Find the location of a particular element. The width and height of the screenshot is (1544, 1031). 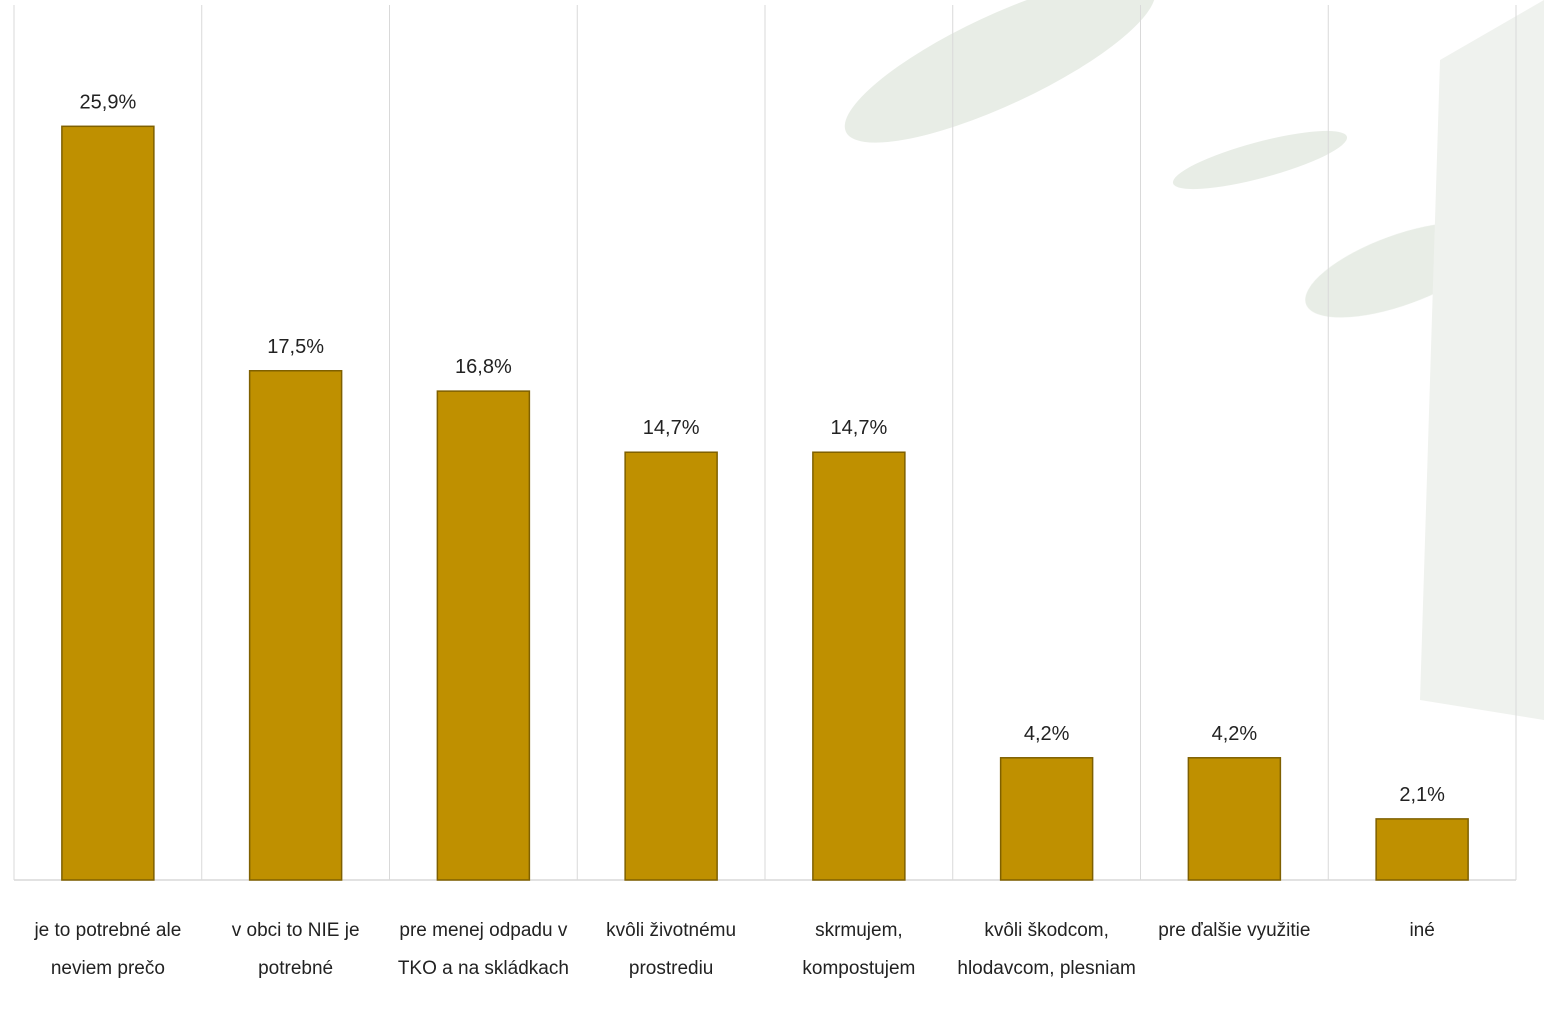

value-label: 2,1% is located at coordinates (1422, 795).